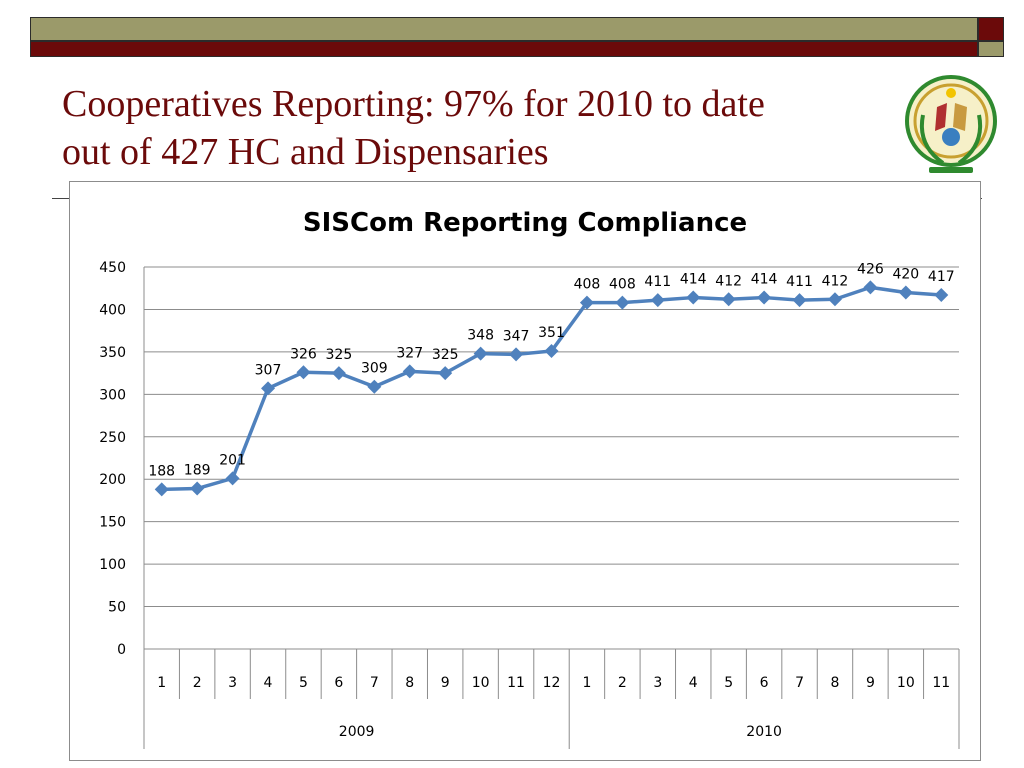 The width and height of the screenshot is (1024, 768). What do you see at coordinates (870, 269) in the screenshot?
I see `data-label: 426` at bounding box center [870, 269].